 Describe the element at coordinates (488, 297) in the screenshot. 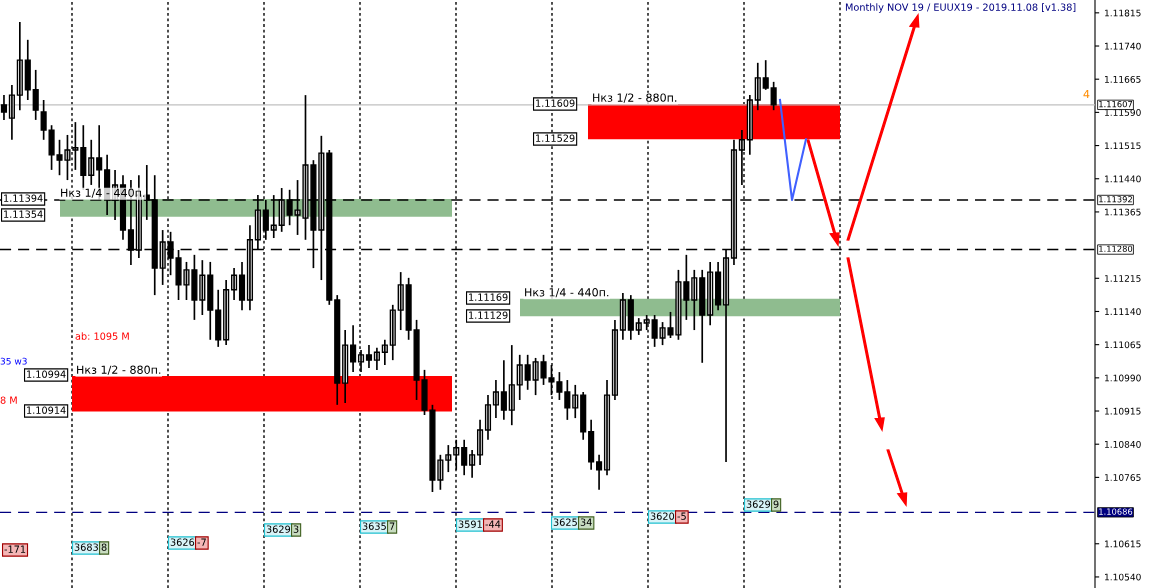

I see `annotation: 1.11169` at that location.